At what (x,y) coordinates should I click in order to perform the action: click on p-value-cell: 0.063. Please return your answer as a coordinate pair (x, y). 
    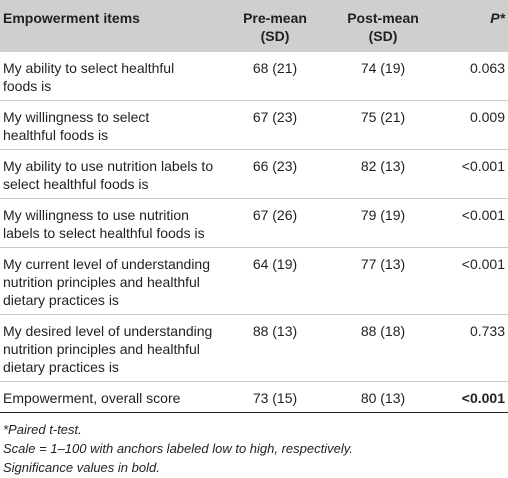
    Looking at the image, I should click on (487, 68).